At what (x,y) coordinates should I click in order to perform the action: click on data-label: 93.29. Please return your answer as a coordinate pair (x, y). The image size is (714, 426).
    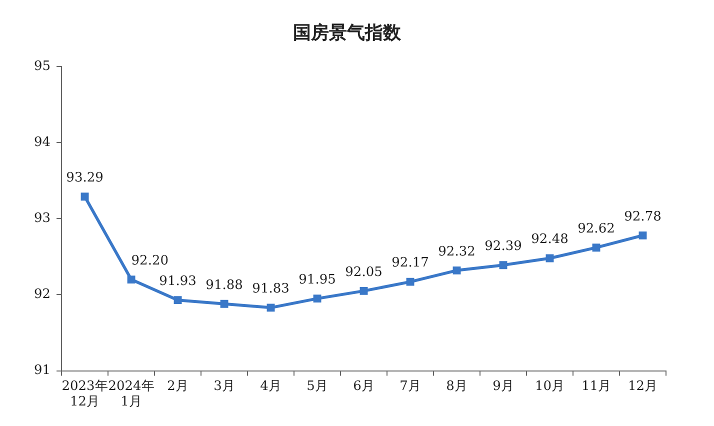
    Looking at the image, I should click on (85, 178).